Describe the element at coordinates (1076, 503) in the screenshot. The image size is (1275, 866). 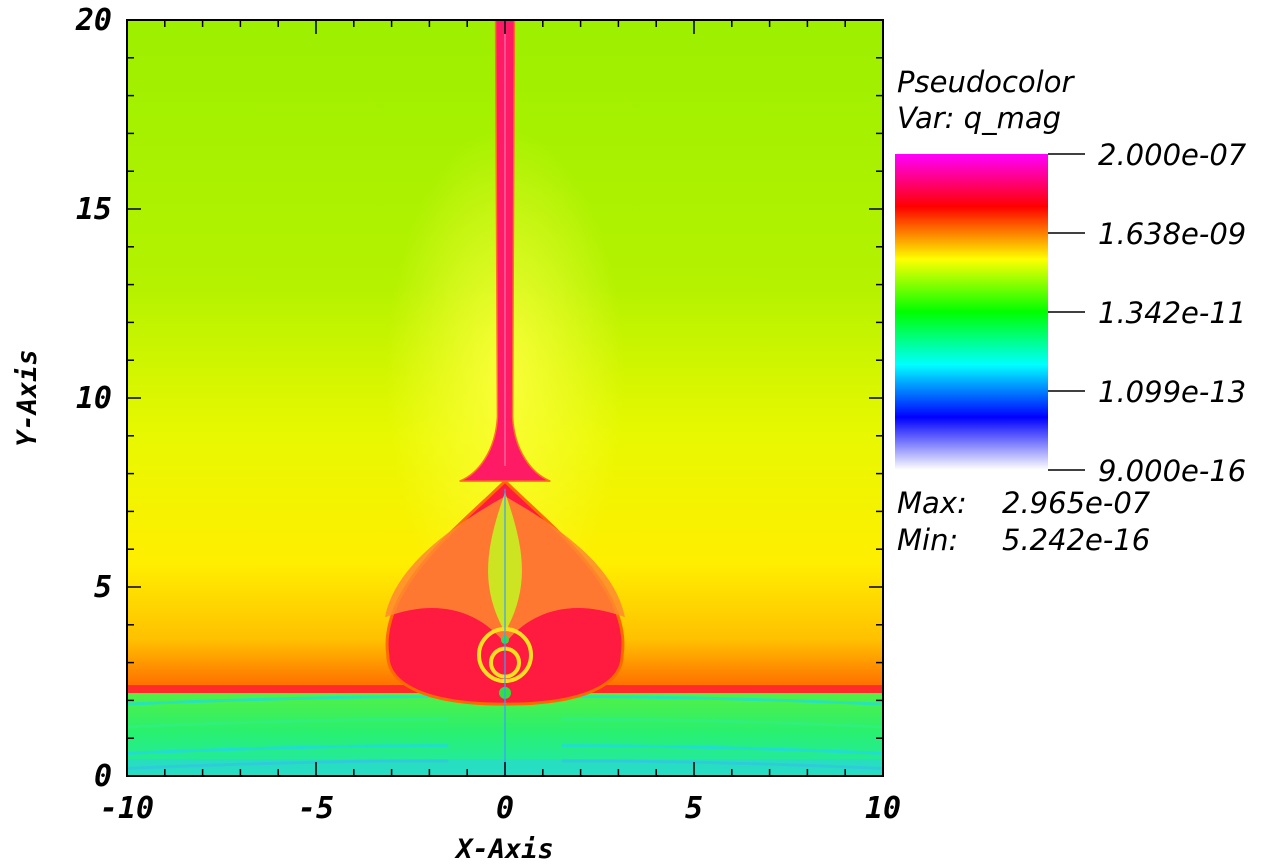
I see `max-value: 2.965e-07` at that location.